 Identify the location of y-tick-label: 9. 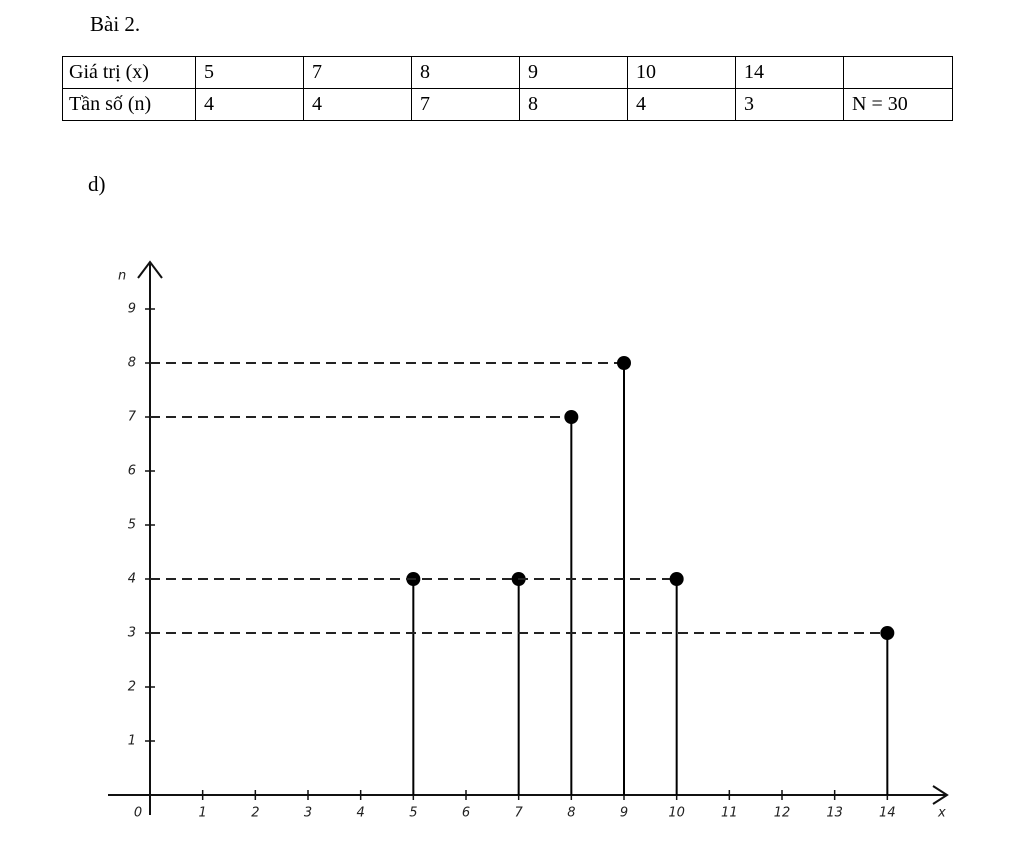
(132, 309).